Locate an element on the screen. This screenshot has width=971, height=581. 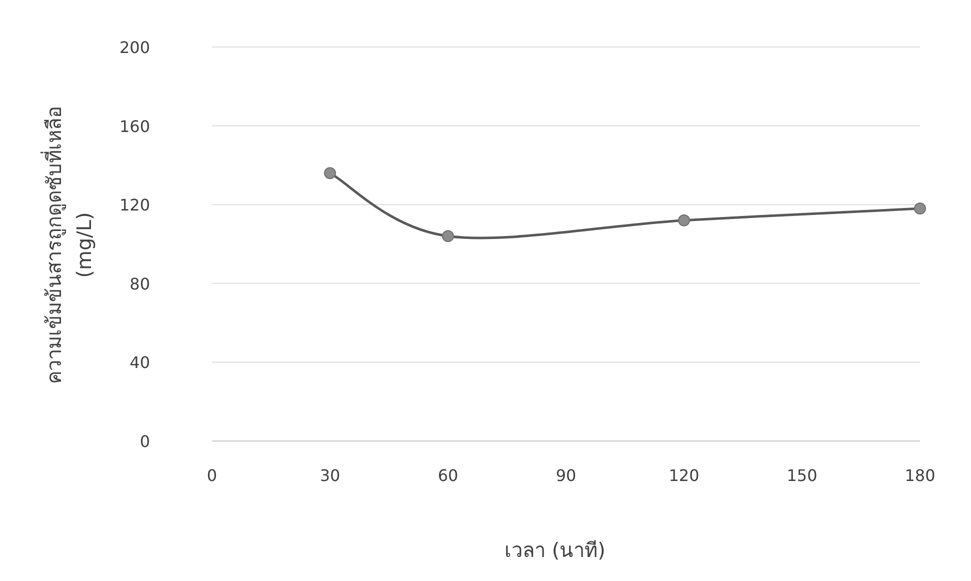
y-tick-label: 40 is located at coordinates (140, 362).